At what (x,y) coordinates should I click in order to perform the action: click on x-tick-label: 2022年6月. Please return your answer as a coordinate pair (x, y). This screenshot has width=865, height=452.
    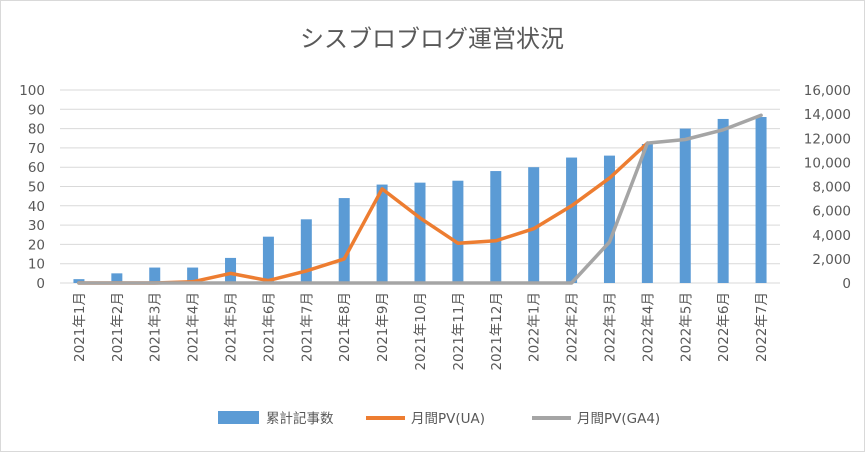
    Looking at the image, I should click on (724, 327).